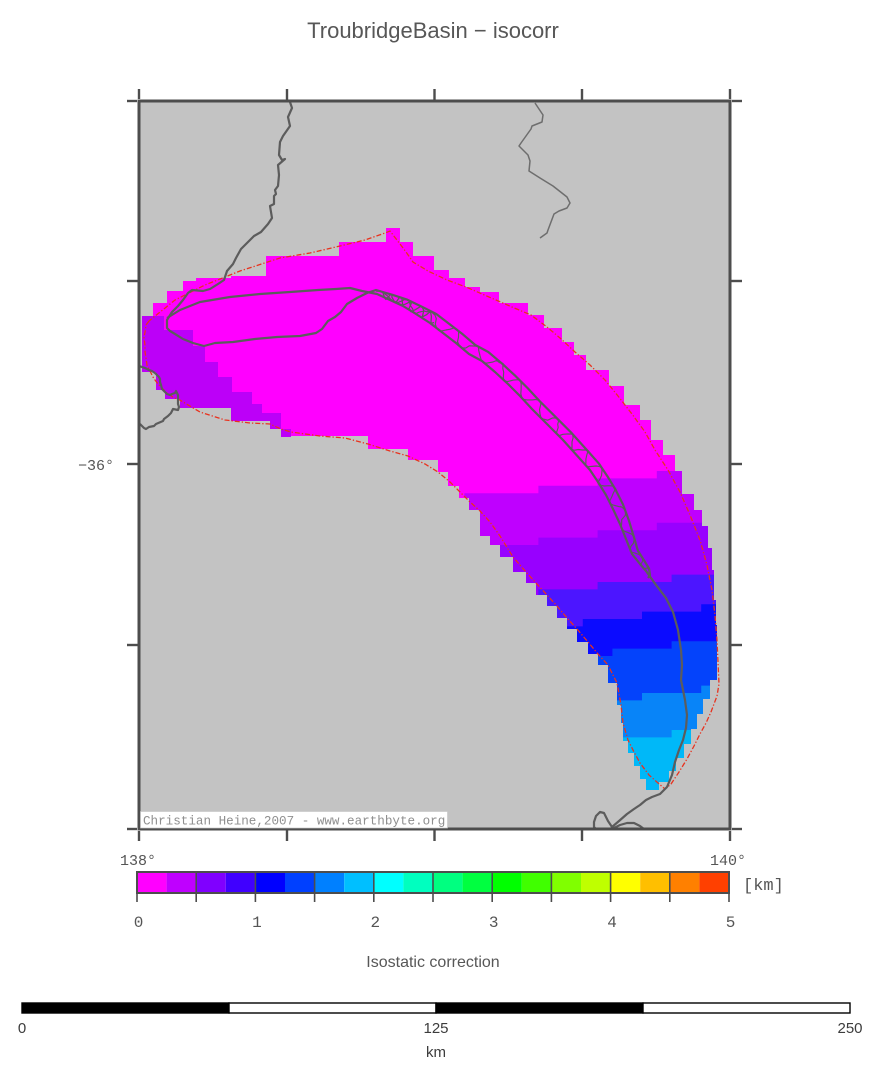 Image resolution: width=879 pixels, height=1084 pixels. What do you see at coordinates (612, 923) in the screenshot?
I see `svg-text: 4` at bounding box center [612, 923].